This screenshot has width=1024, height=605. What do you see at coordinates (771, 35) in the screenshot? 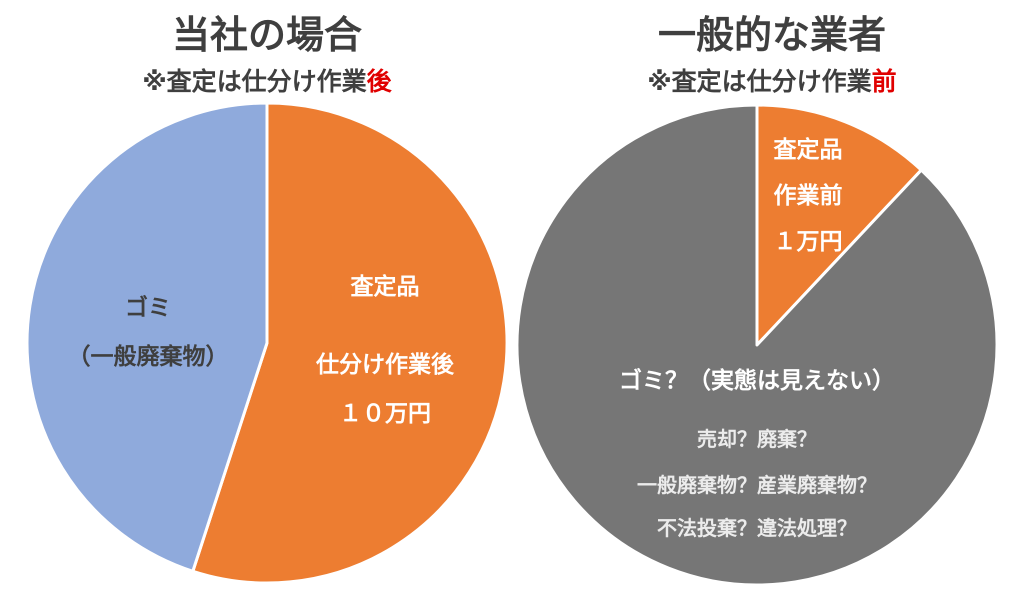
I see `right-chart-title: 一般的な業者` at bounding box center [771, 35].